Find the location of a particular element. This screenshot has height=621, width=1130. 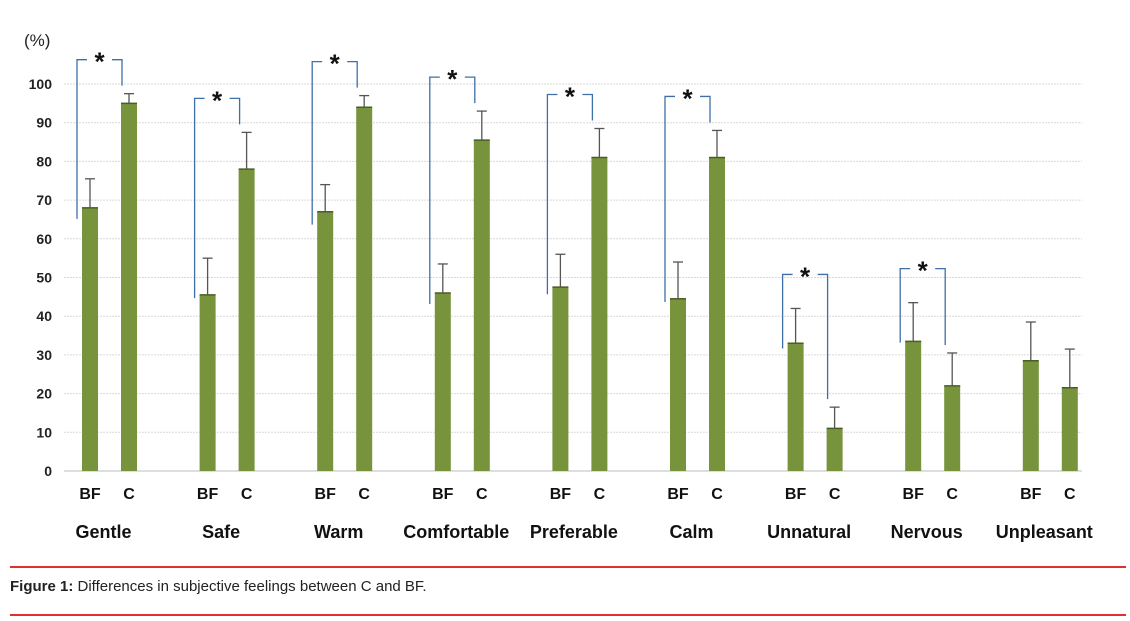

bar-c-warm is located at coordinates (364, 289).